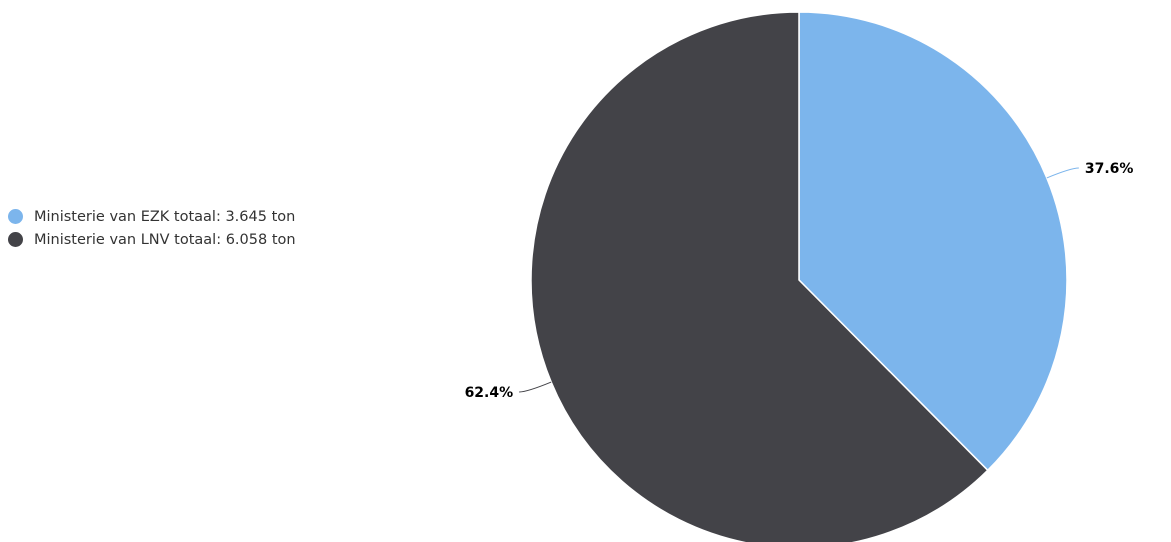 The image size is (1171, 542). Describe the element at coordinates (165, 216) in the screenshot. I see `legend-label-ezk: Ministerie van EZK totaal: 3.645 ton` at that location.